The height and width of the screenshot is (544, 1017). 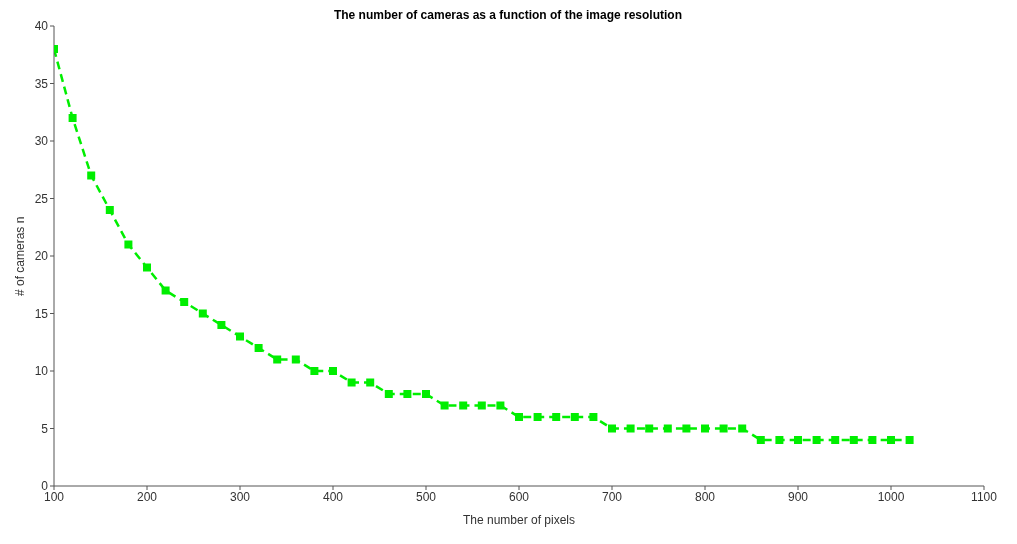 What do you see at coordinates (41, 141) in the screenshot?
I see `y-tick-label: 30` at bounding box center [41, 141].